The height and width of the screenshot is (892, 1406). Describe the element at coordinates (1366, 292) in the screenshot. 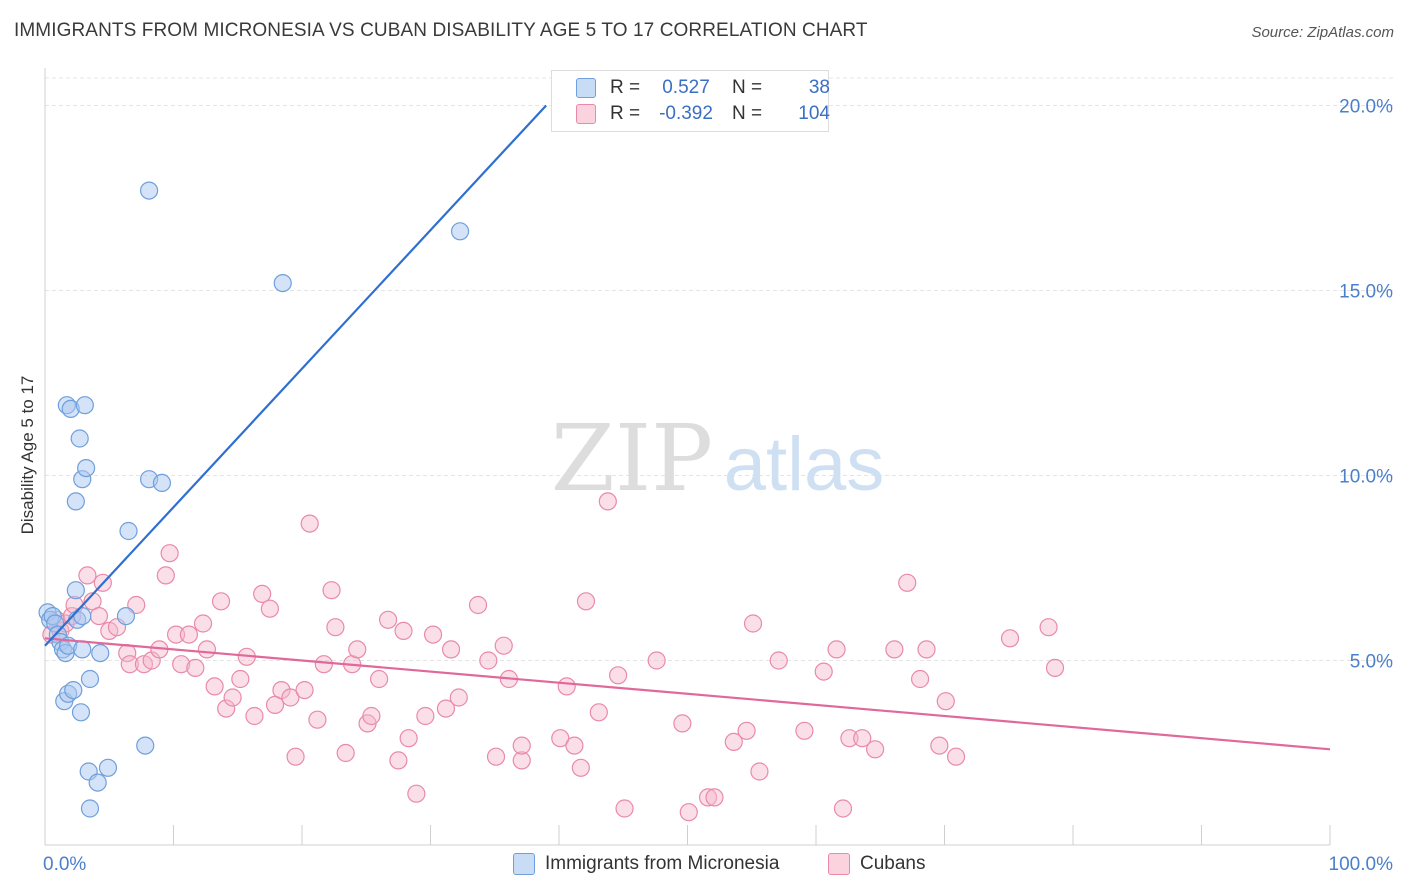

I see `y-tick-label: 15.0%` at that location.